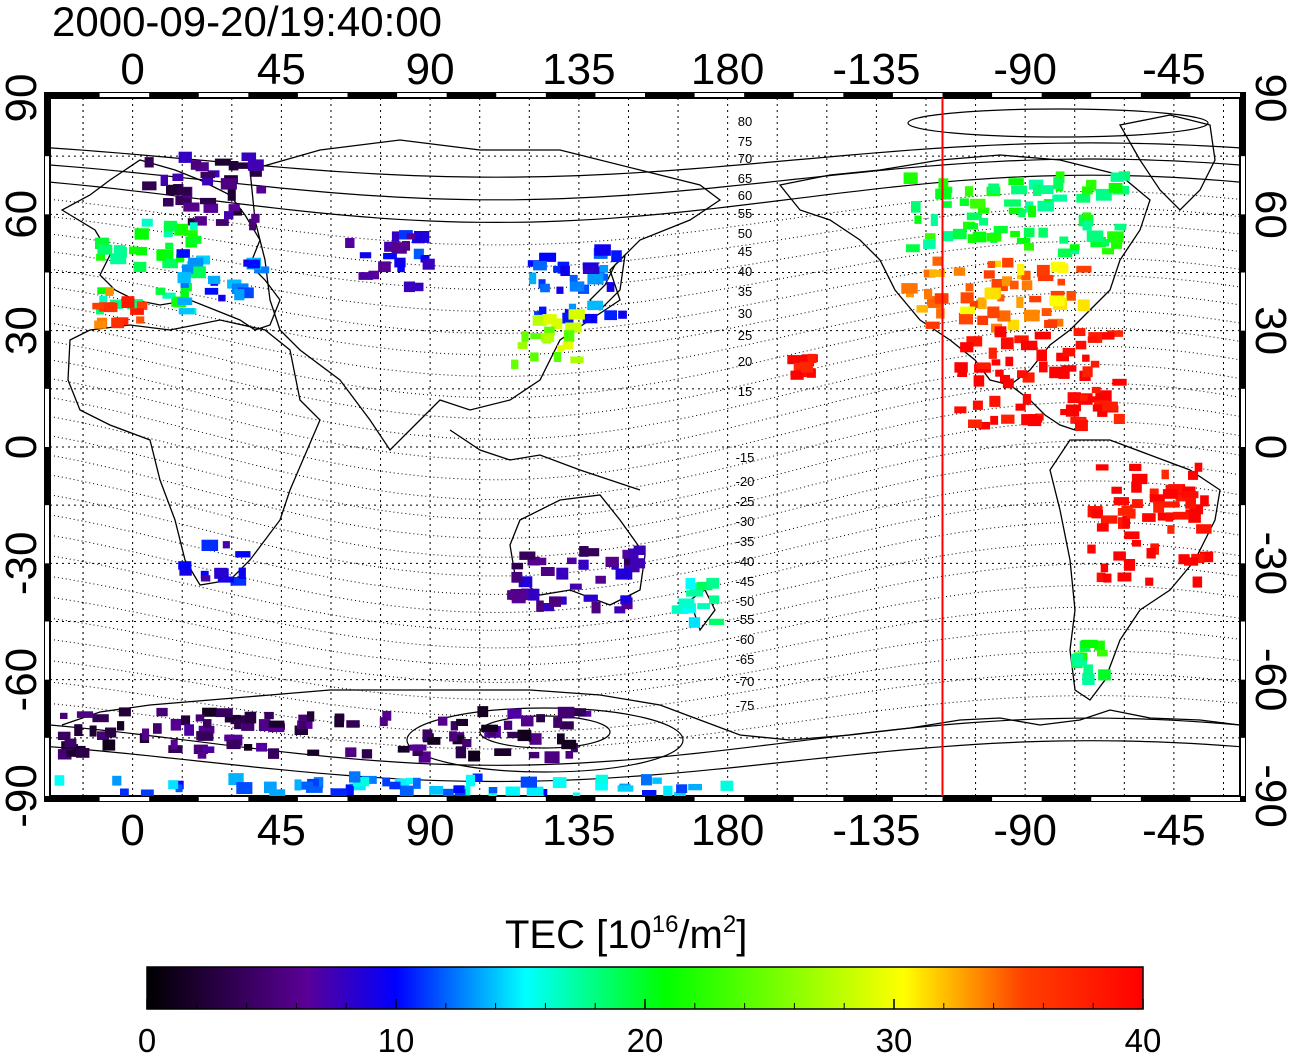  I want to click on coast-south-america, so click(1135, 570).